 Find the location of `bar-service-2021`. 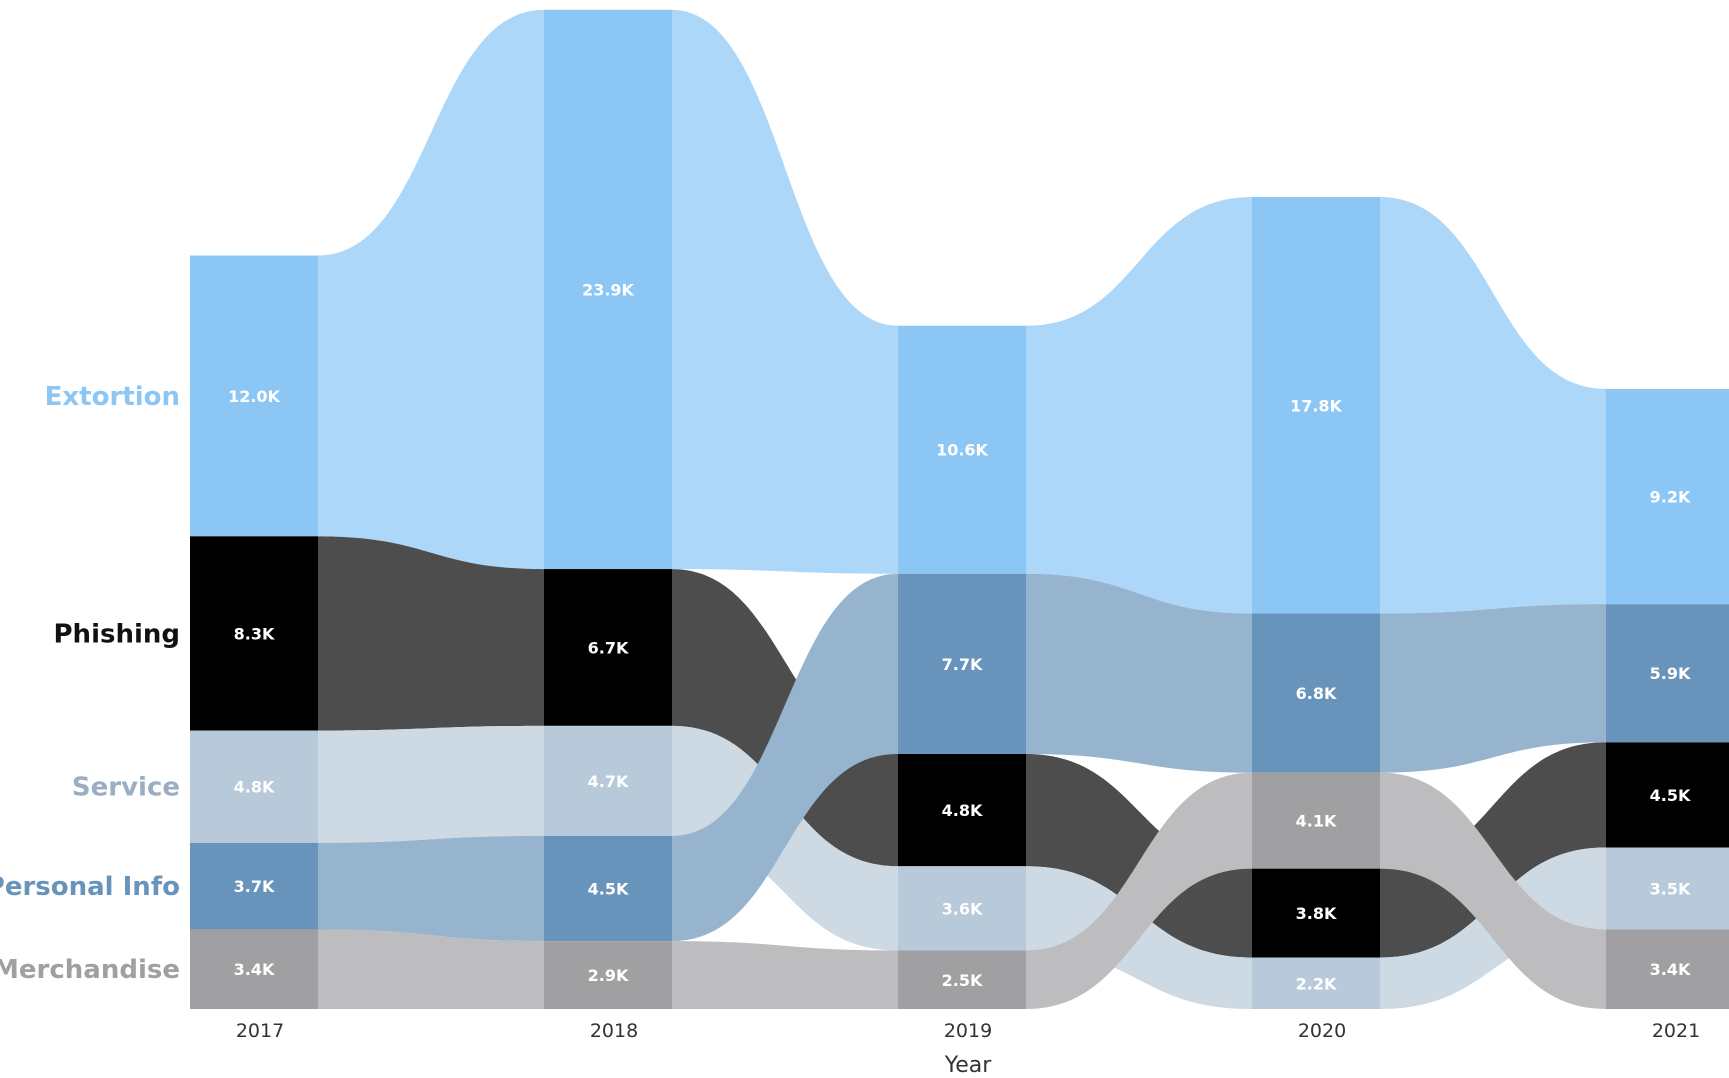

bar-service-2021 is located at coordinates (1667, 888).